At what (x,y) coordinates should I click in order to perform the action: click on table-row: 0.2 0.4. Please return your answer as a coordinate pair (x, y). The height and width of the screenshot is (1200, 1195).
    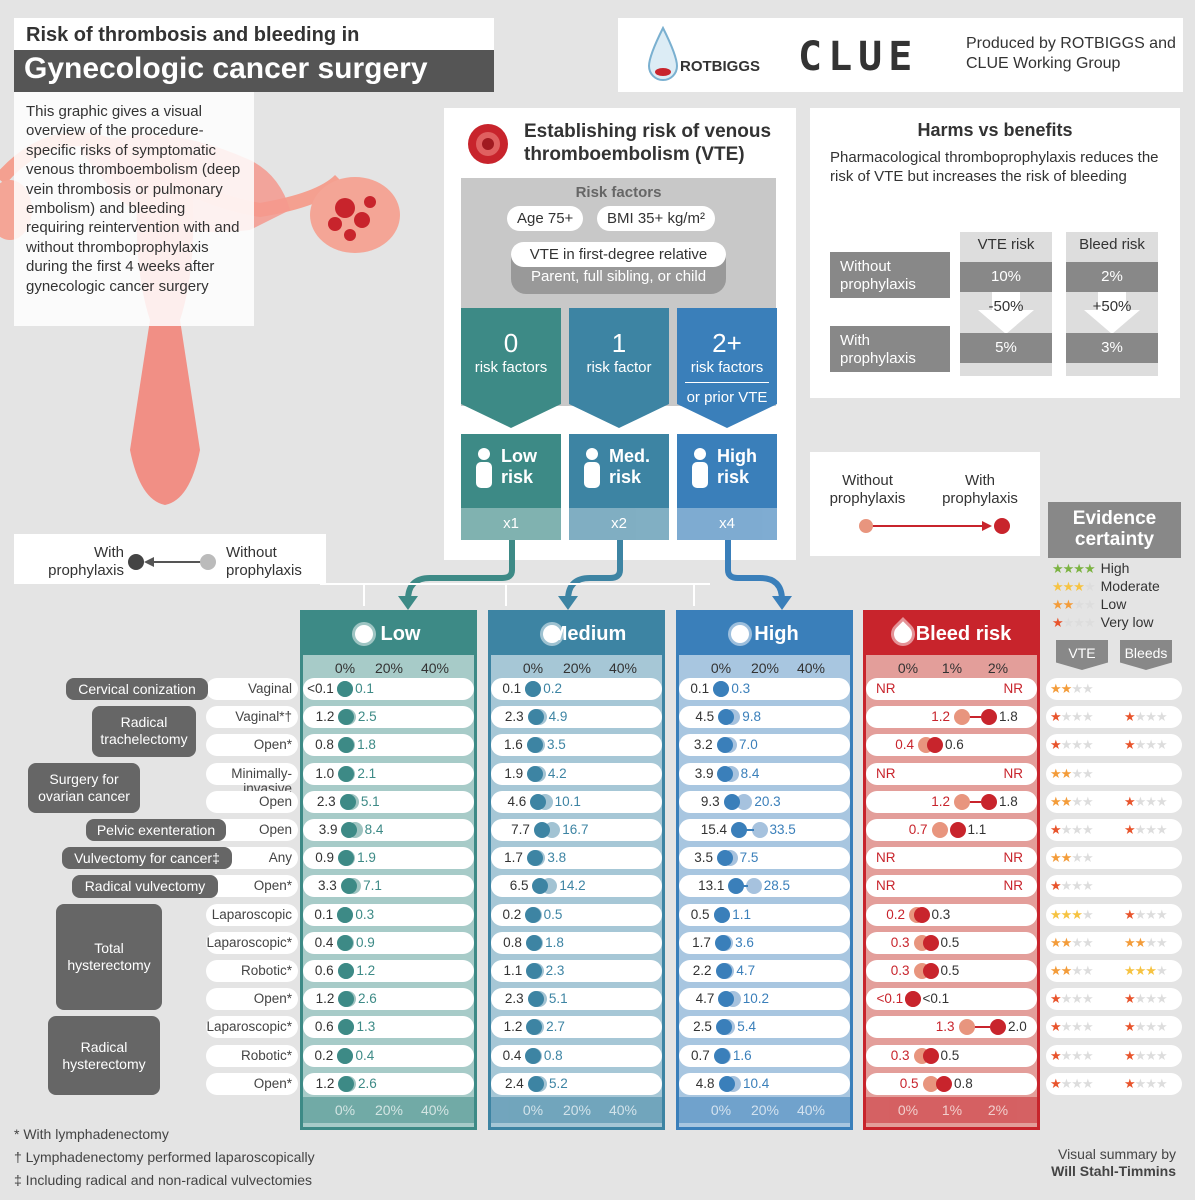
    Looking at the image, I should click on (388, 1055).